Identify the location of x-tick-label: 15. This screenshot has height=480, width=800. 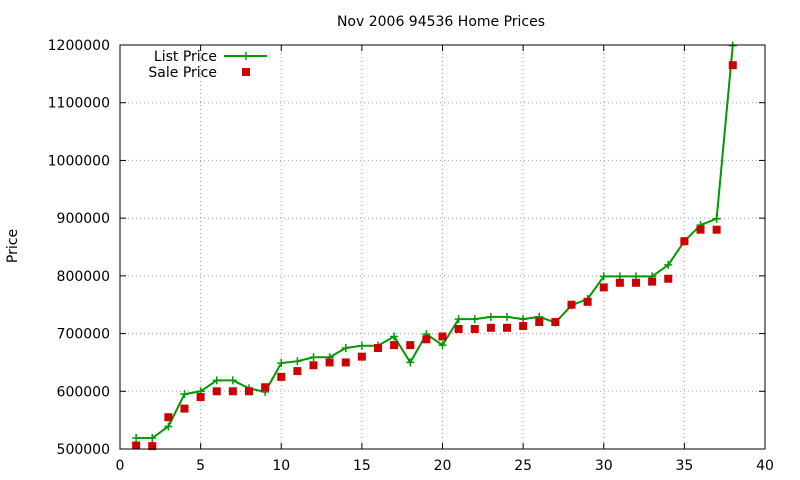
(362, 466).